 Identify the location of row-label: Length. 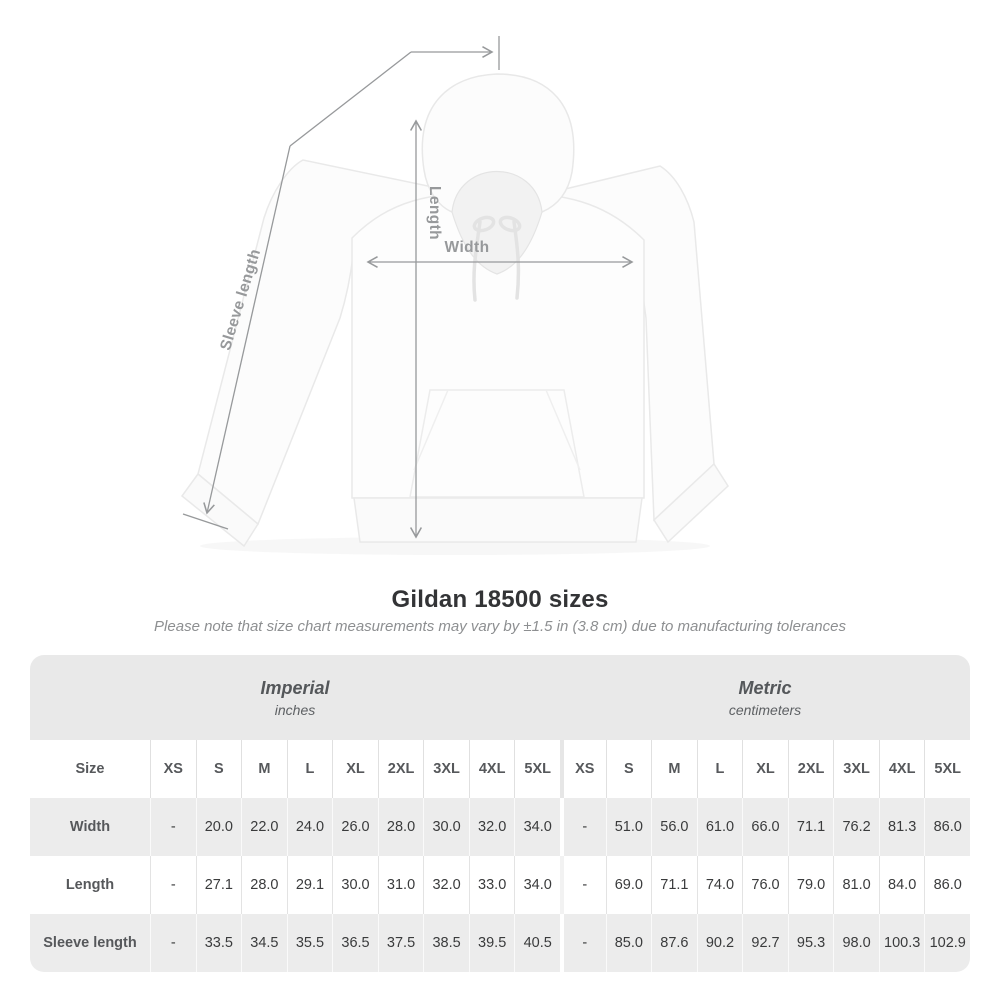
(90, 885).